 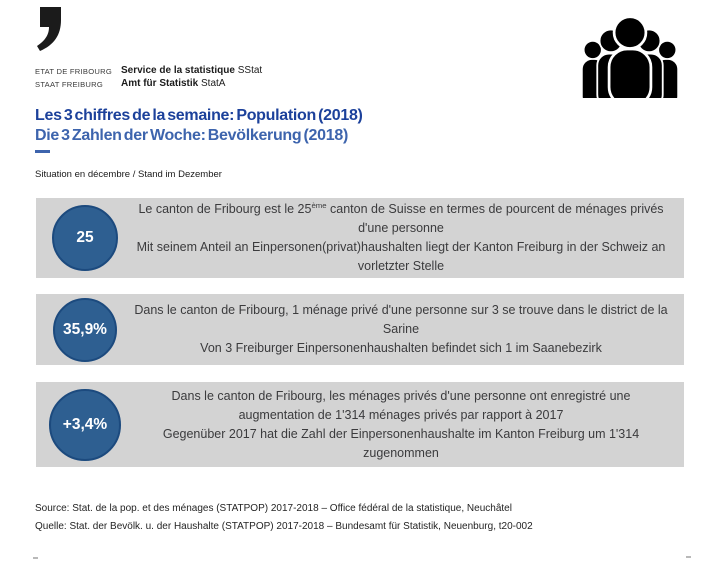 I want to click on org-name-de: STAAT FREIBURG, so click(x=69, y=84).